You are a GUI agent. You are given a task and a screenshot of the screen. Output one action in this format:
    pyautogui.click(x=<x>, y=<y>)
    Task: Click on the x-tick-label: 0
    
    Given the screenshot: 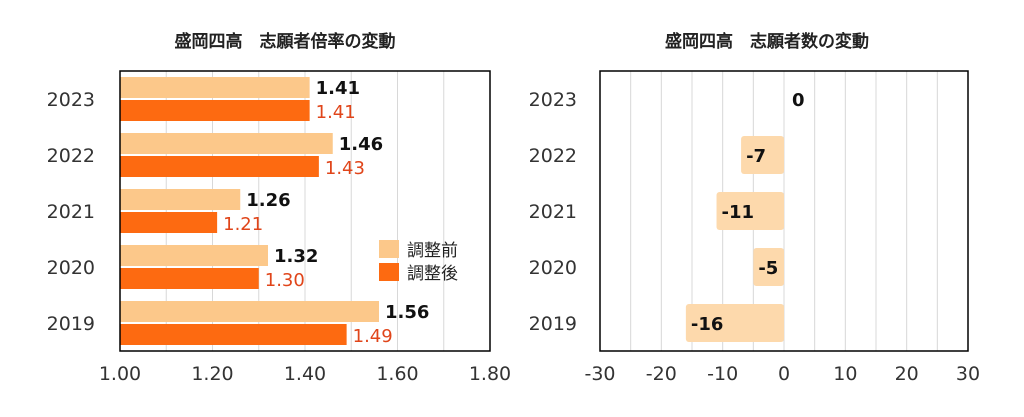 What is the action you would take?
    pyautogui.click(x=784, y=374)
    